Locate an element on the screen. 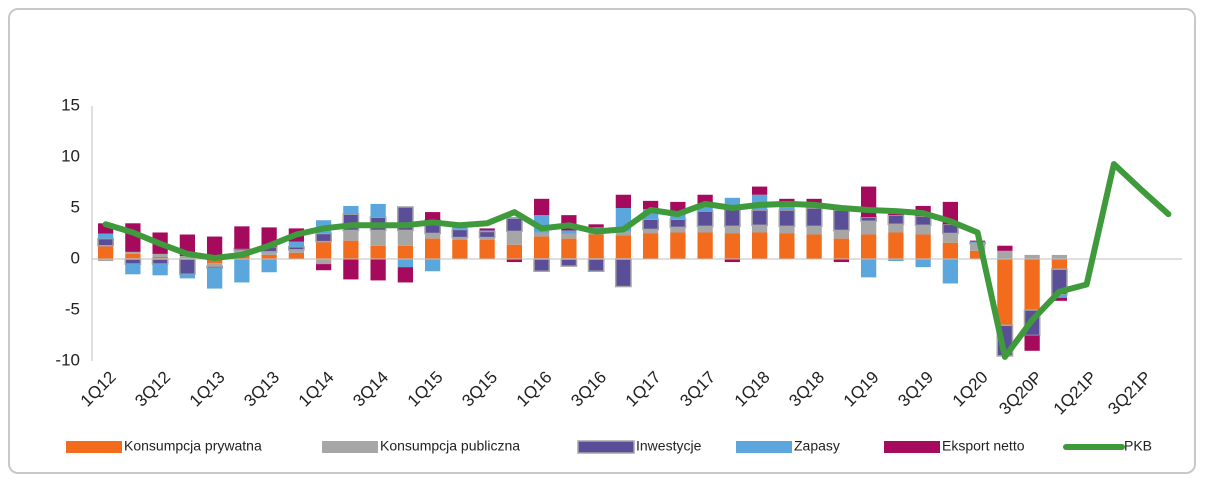 The width and height of the screenshot is (1206, 484). legend-label: Konsumpcja publiczna is located at coordinates (450, 446).